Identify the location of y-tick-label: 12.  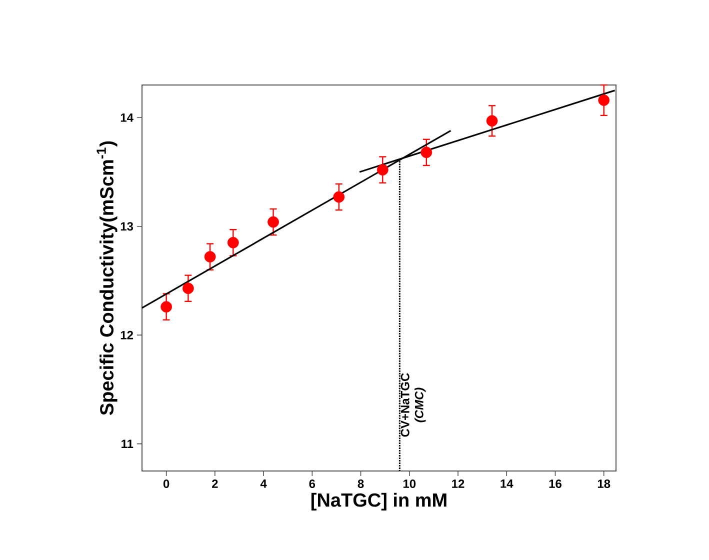
(126, 335).